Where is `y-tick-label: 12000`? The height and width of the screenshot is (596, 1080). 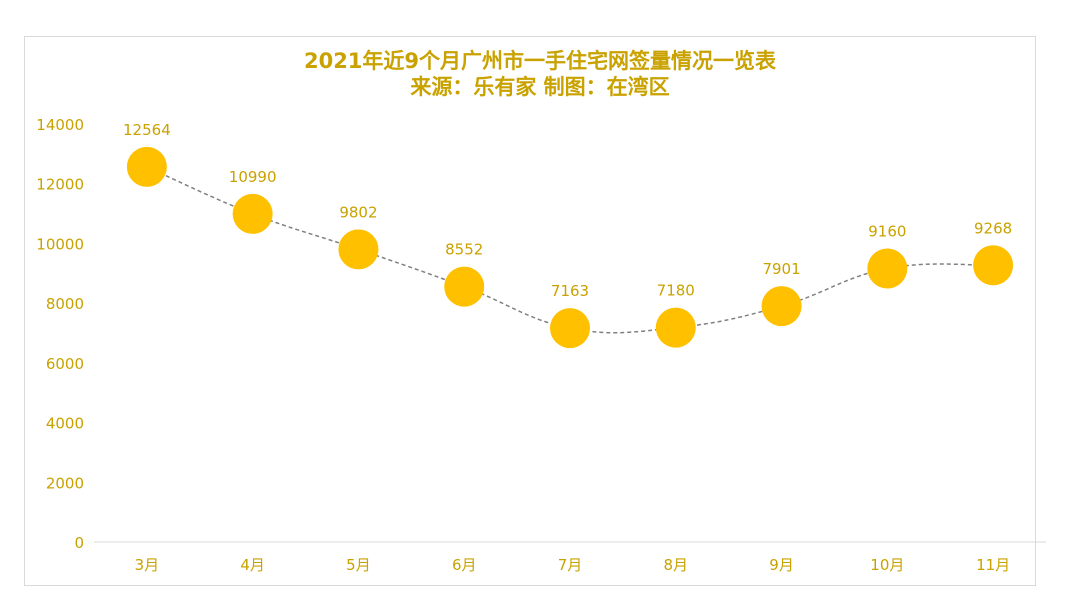
y-tick-label: 12000 is located at coordinates (60, 185).